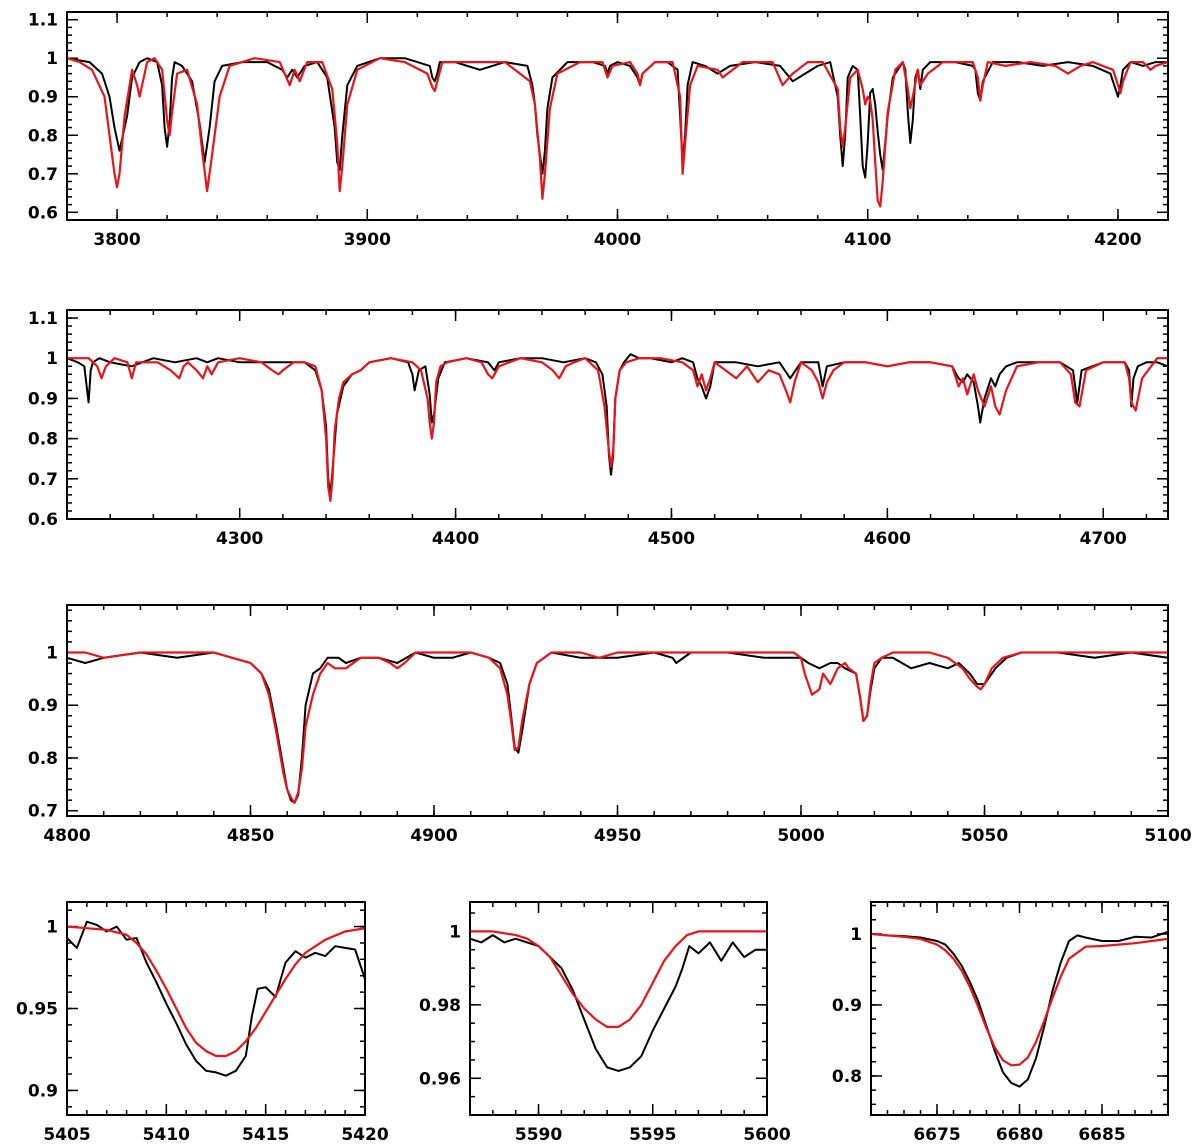 This screenshot has height=1145, width=1200. I want to click on x-tick-label: 5410, so click(166, 1135).